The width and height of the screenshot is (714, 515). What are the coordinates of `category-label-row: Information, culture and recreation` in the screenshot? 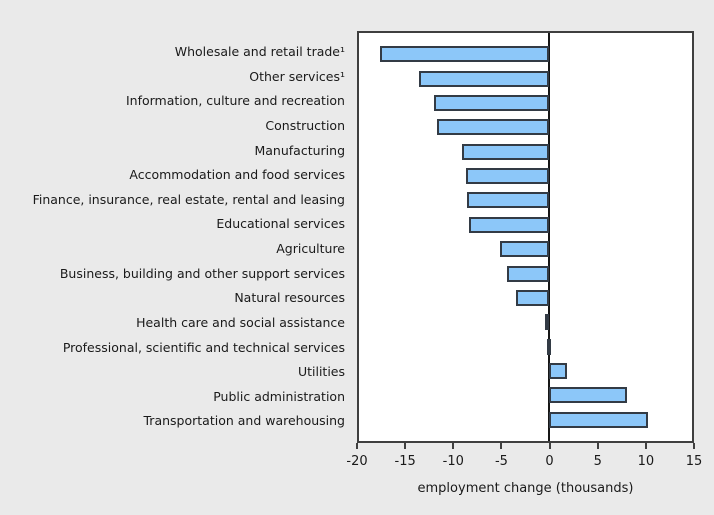 It's located at (172, 101).